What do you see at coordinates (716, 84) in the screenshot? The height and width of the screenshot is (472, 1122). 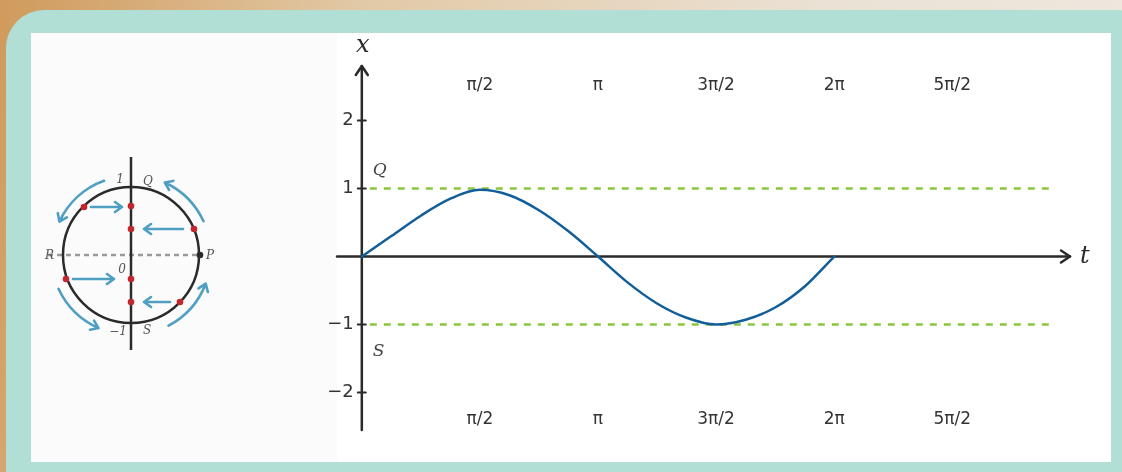 I see `x2-tick-label: 3π/2` at bounding box center [716, 84].